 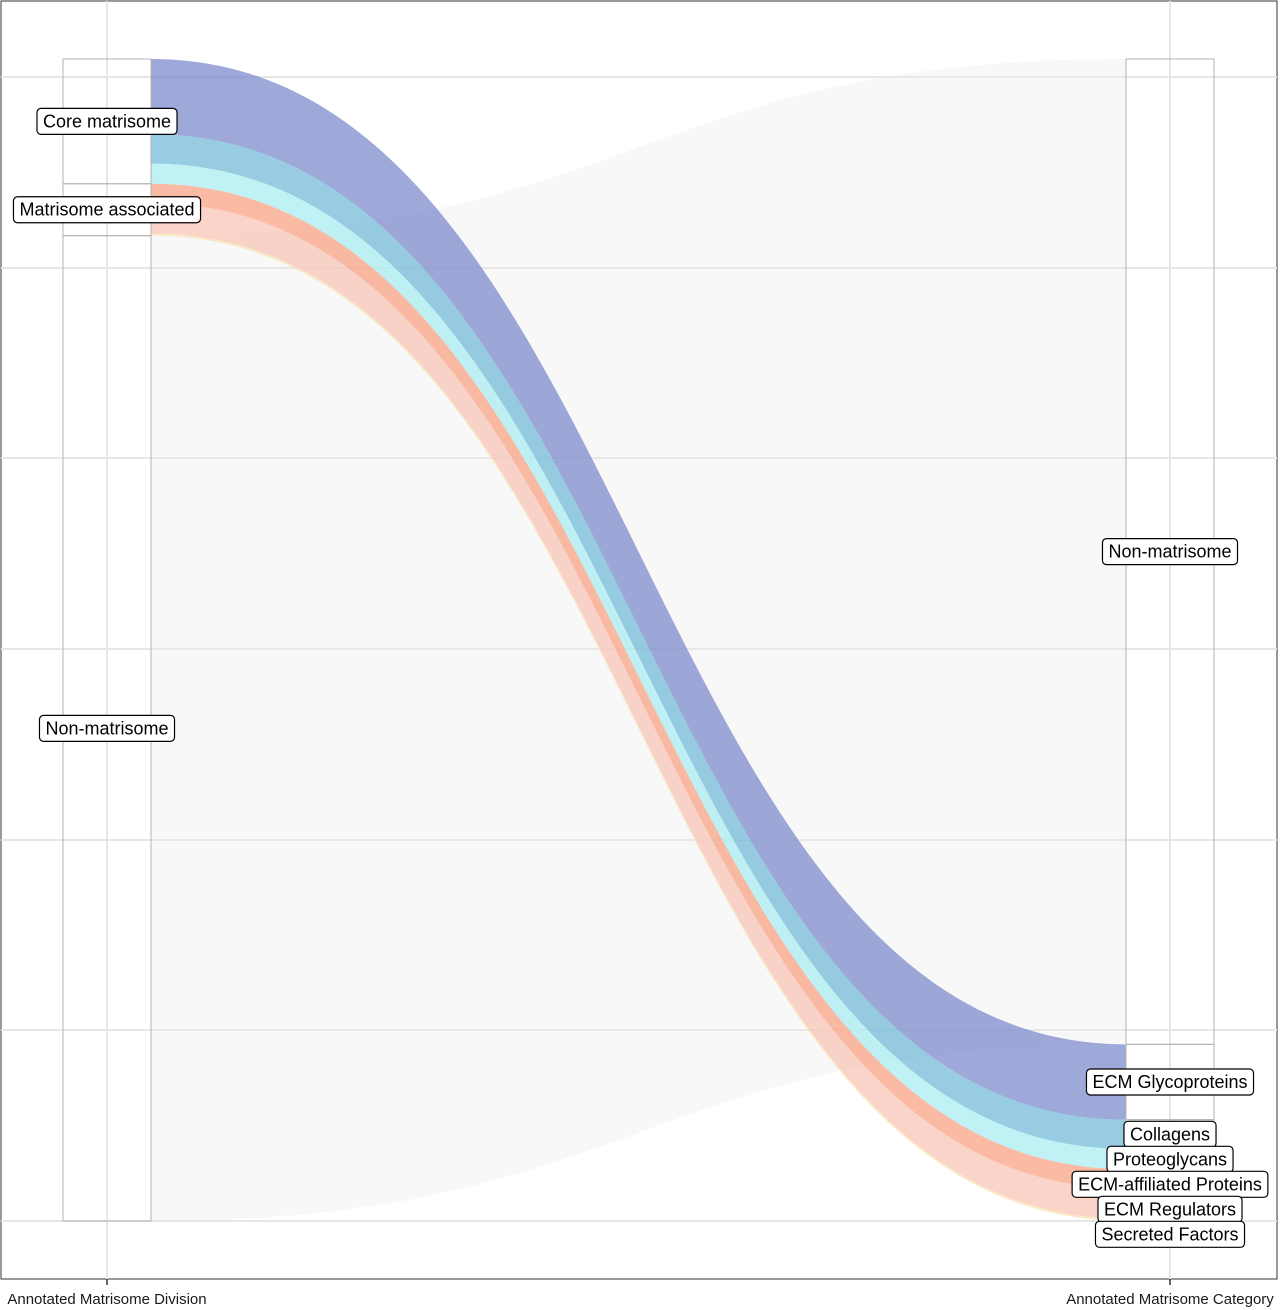 I want to click on node-label-collagens: Collagens, so click(x=1170, y=1134).